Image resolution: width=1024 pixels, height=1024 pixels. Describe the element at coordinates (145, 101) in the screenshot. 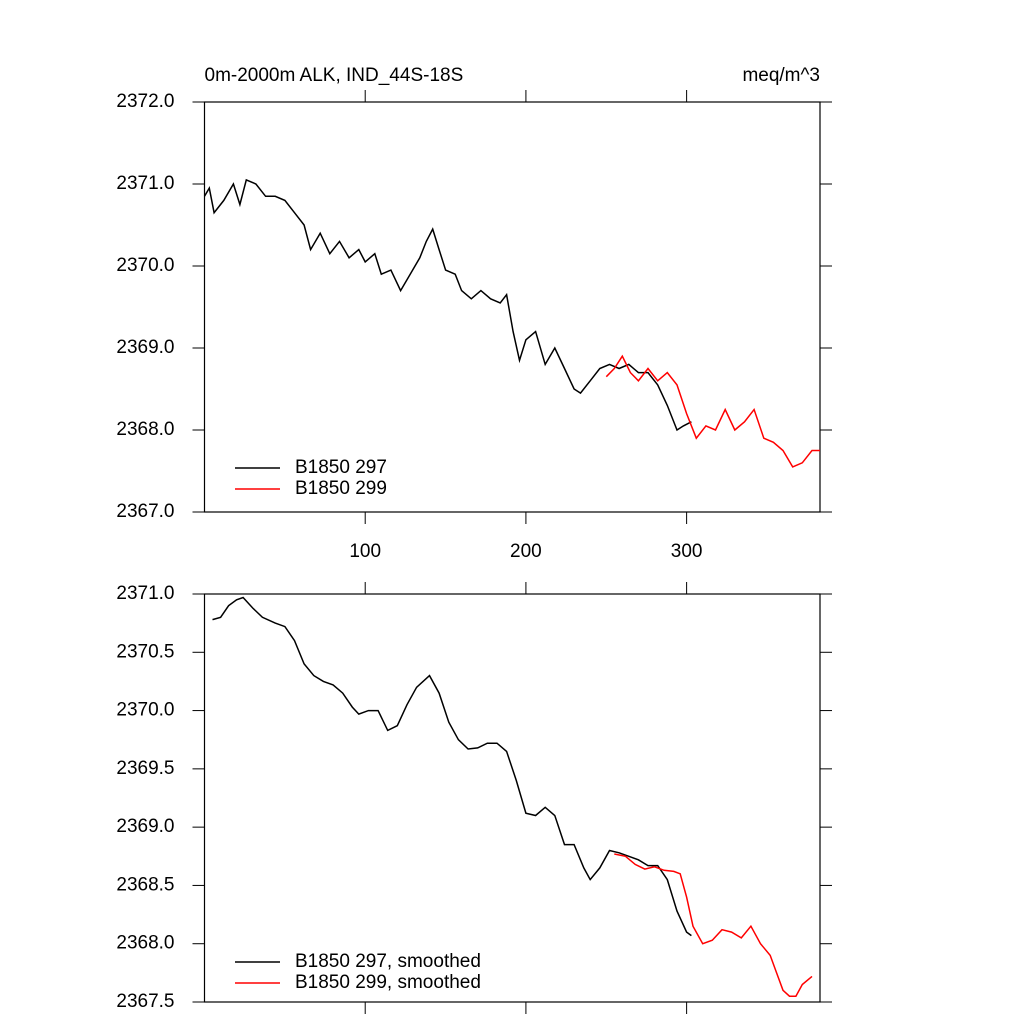

I see `y-tick-label: 2372.0` at that location.